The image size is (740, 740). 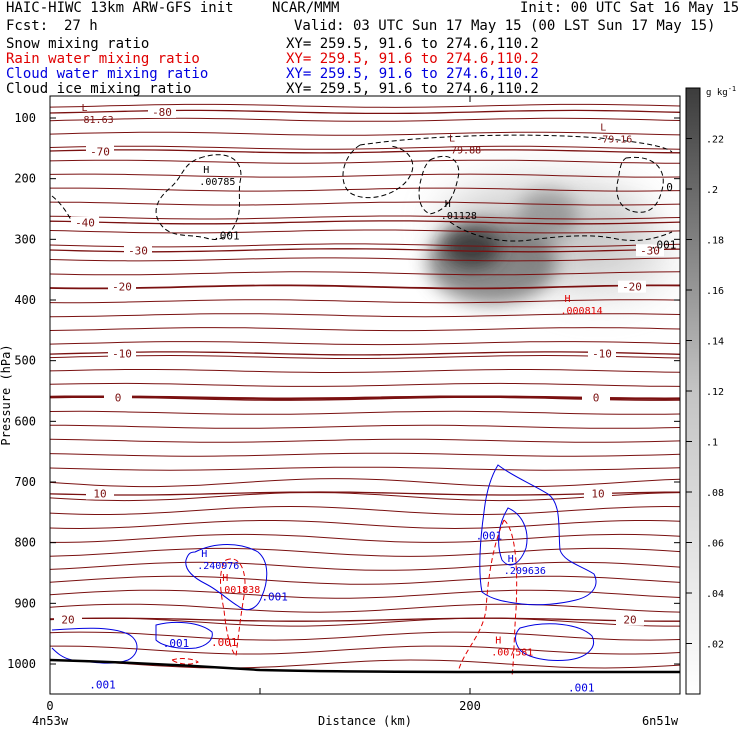 What do you see at coordinates (21, 664) in the screenshot?
I see `y-tick-label: 1000` at bounding box center [21, 664].